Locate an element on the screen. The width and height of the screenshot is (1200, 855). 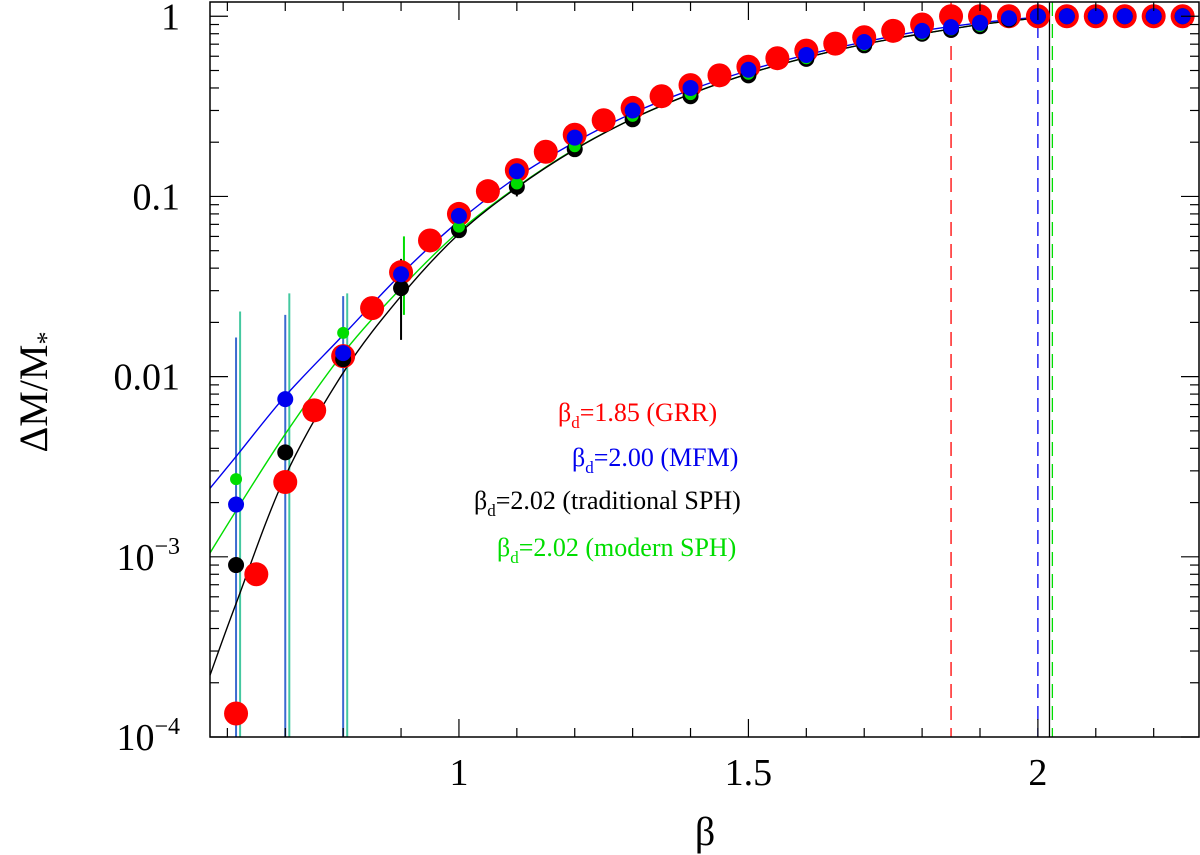
legend-entry-mfm: βd=2.00 (MFM) is located at coordinates (655, 460).